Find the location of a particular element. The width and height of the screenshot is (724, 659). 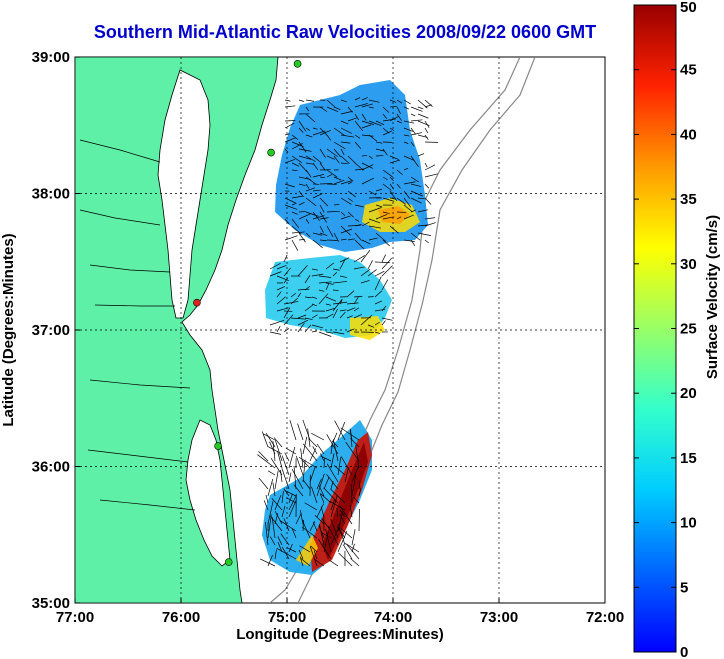

velocity-field-north-hotspot is located at coordinates (394, 215).